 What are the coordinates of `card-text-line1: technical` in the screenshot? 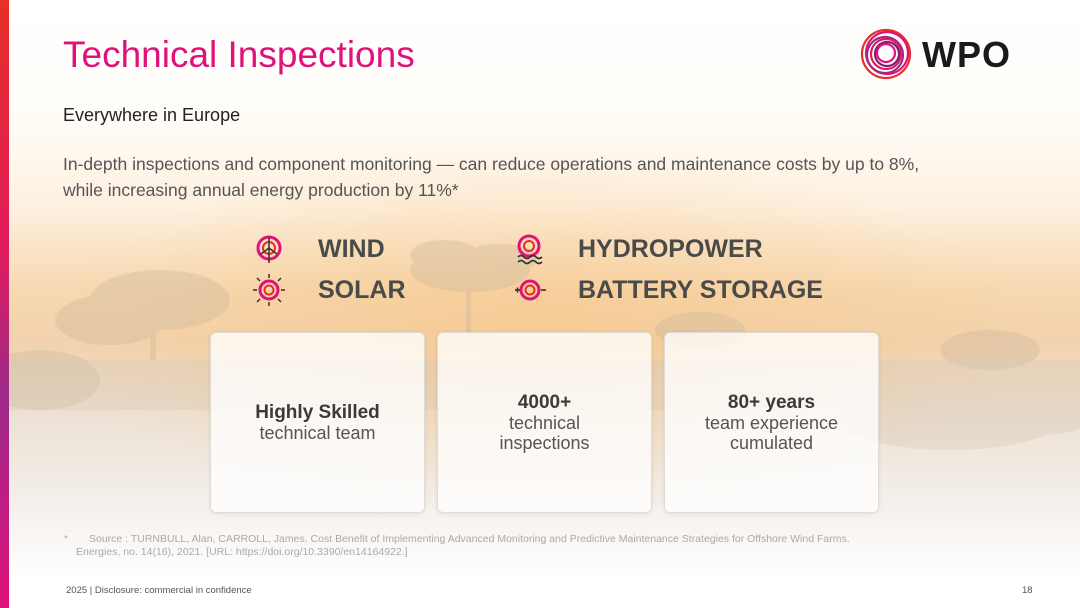 It's located at (544, 423).